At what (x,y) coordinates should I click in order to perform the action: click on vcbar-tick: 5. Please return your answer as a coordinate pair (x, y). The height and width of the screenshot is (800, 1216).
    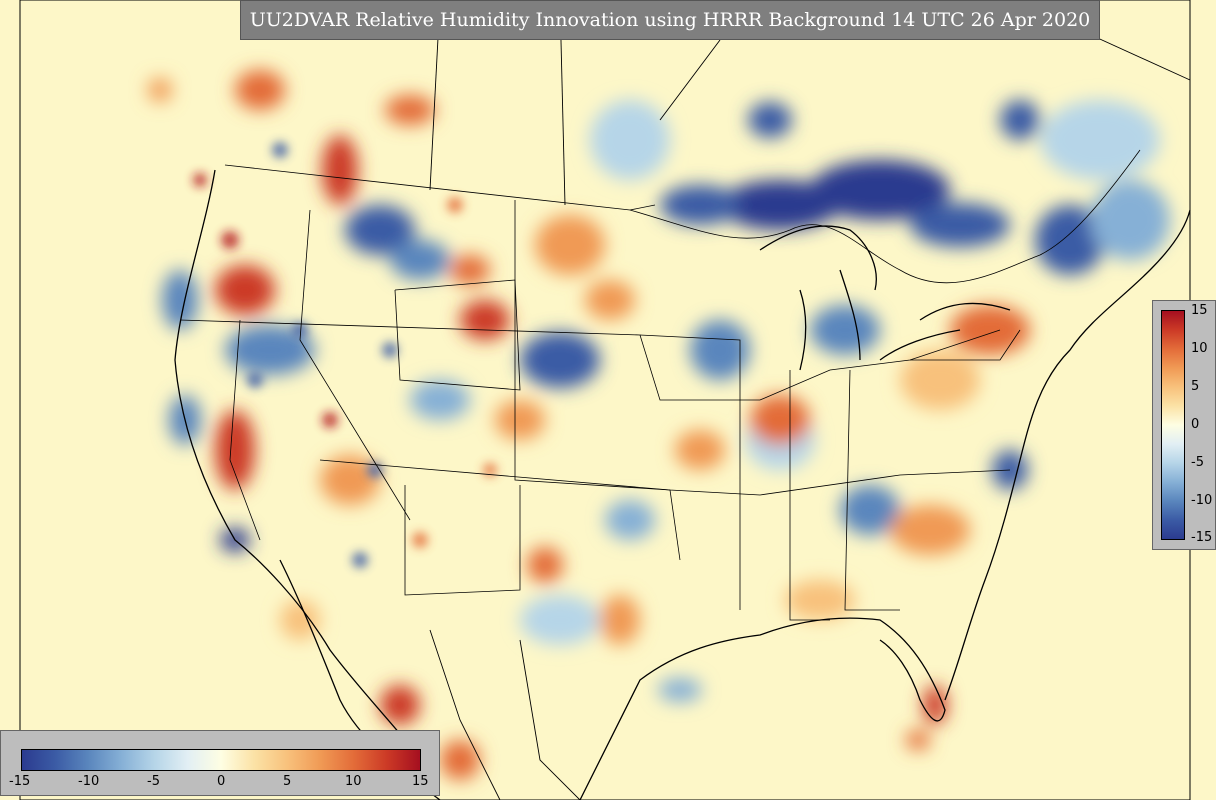
    Looking at the image, I should click on (1195, 386).